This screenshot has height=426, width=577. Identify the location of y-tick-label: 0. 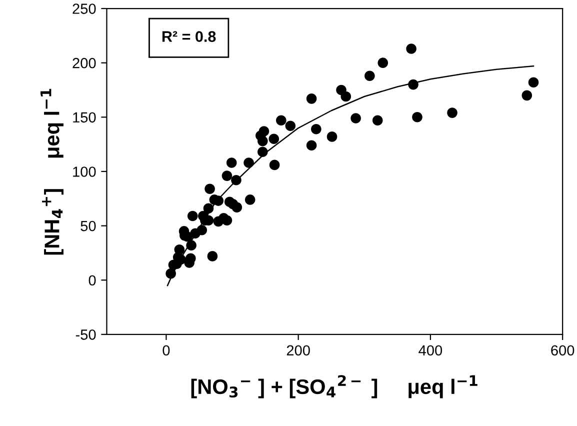
(92, 280).